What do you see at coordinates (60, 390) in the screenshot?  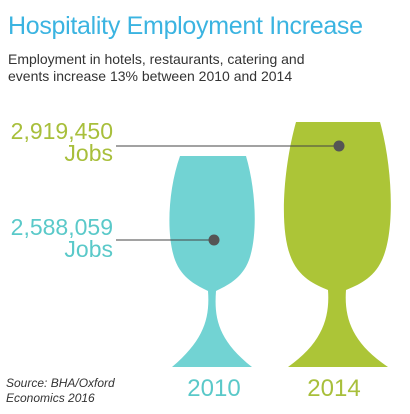 I see `source-note: Source: BHA/Oxford Economics 2016` at bounding box center [60, 390].